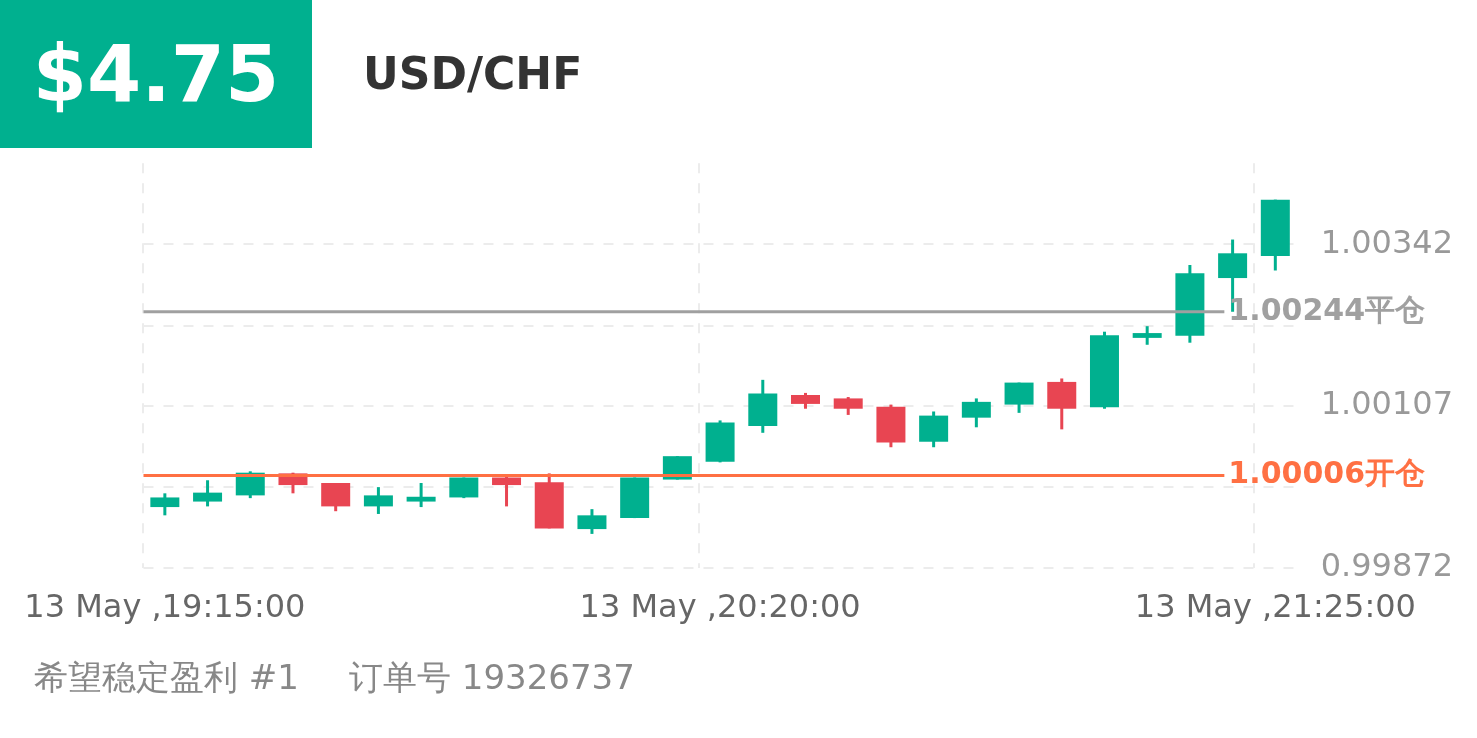  I want to click on text: 订单号 19326737, so click(491, 677).